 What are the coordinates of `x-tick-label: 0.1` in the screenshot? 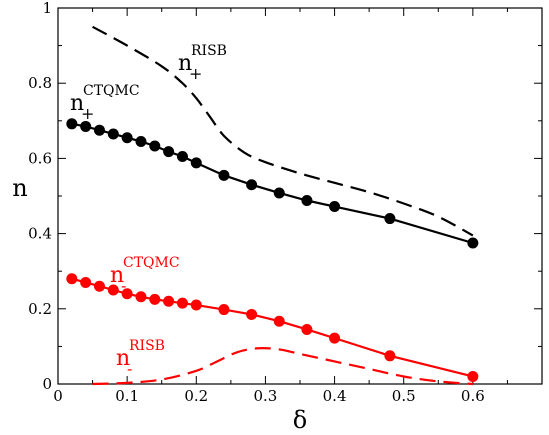 It's located at (127, 396).